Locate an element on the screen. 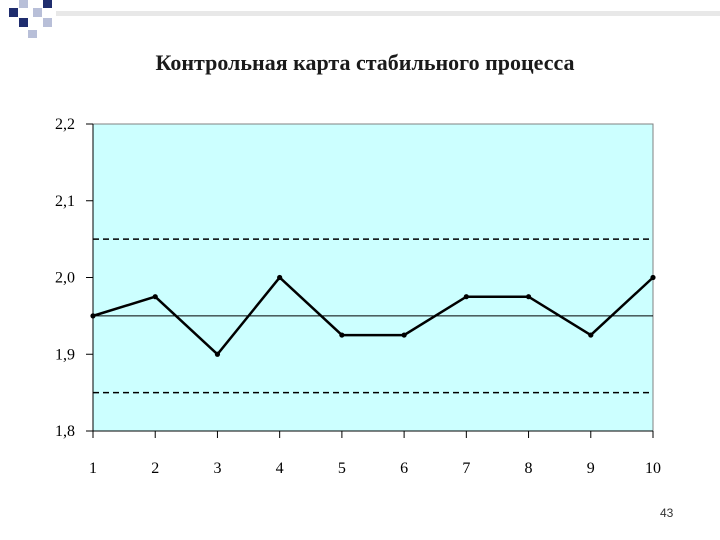  x-tick-label: 9 is located at coordinates (591, 468).